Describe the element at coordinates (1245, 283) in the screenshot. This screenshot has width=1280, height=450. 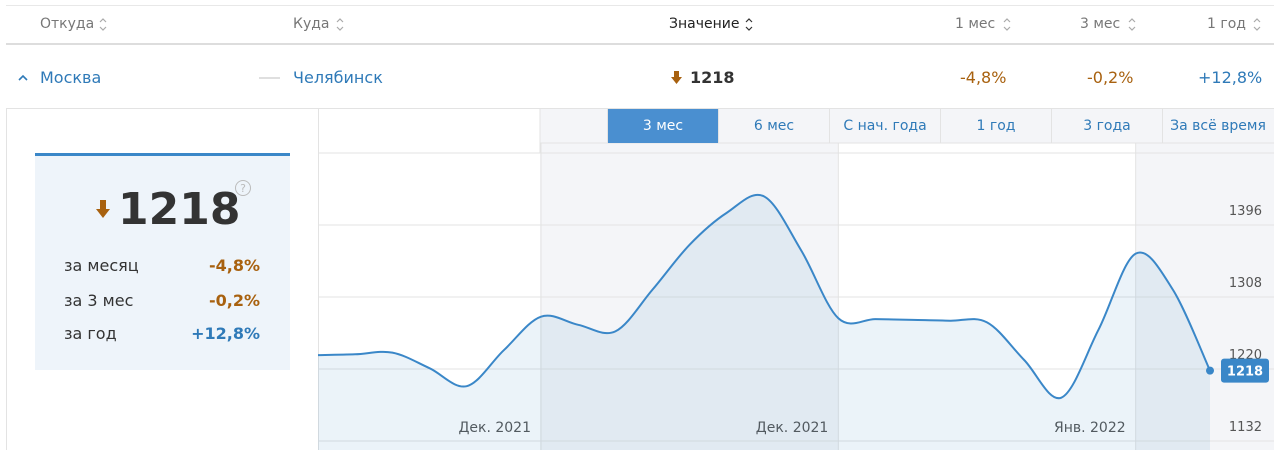
I see `y-tick-label: 1308` at that location.